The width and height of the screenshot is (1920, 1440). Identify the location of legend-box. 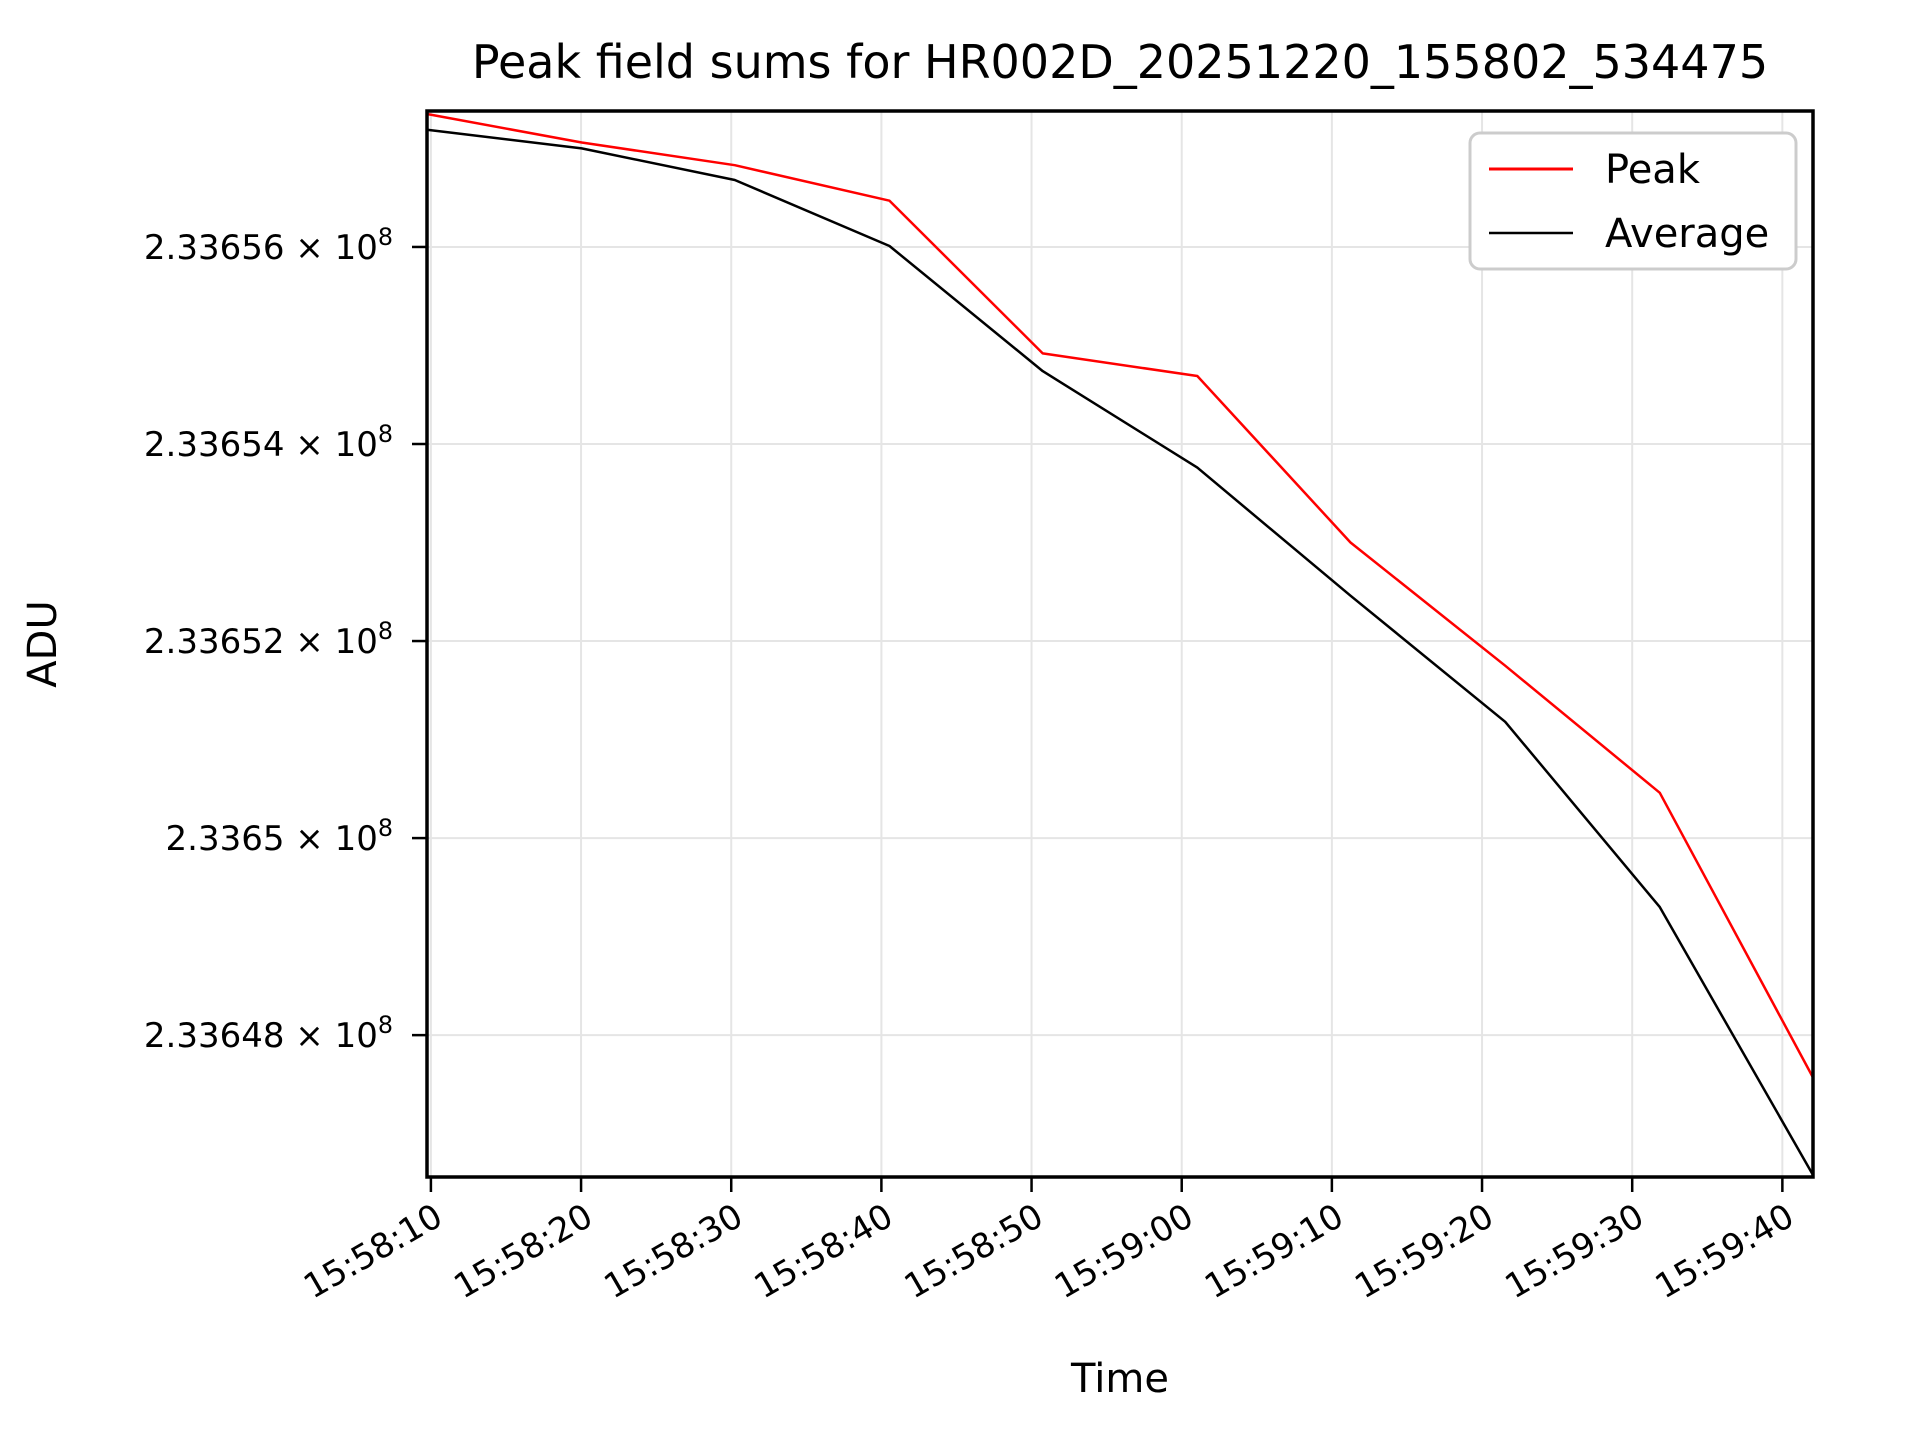
(1633, 201).